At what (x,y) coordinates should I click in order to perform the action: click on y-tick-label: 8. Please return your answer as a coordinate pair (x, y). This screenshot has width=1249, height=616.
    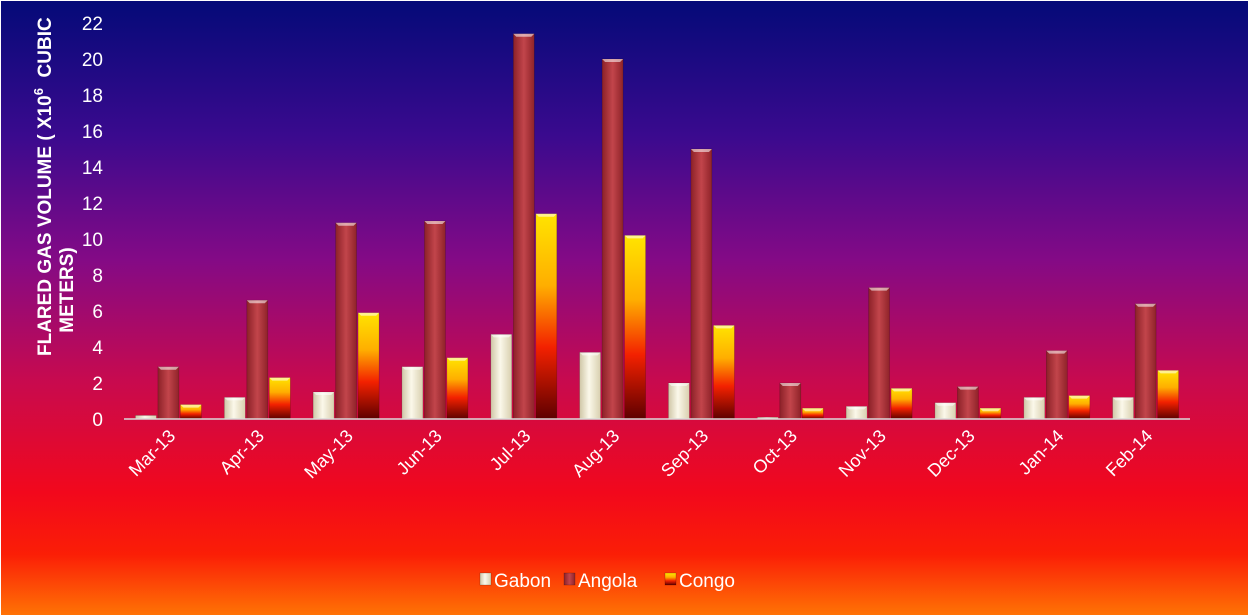
    Looking at the image, I should click on (97, 276).